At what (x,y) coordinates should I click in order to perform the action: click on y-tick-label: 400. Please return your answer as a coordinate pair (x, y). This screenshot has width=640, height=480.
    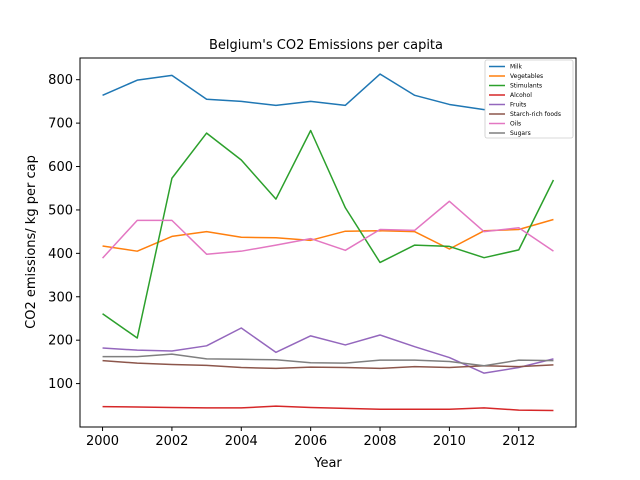
    Looking at the image, I should click on (60, 254).